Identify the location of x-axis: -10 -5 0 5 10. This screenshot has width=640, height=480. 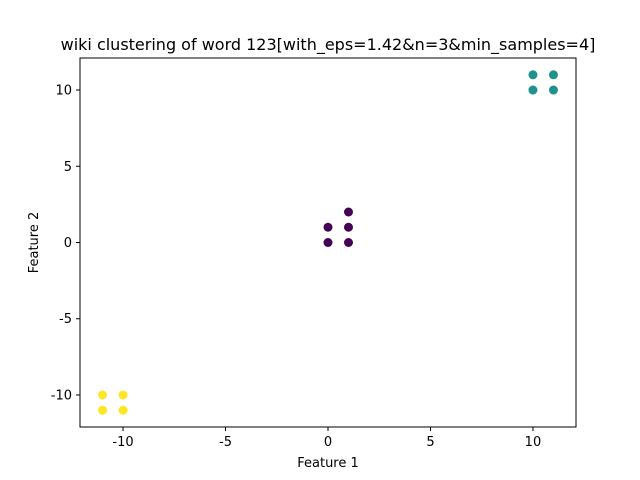
(326, 438).